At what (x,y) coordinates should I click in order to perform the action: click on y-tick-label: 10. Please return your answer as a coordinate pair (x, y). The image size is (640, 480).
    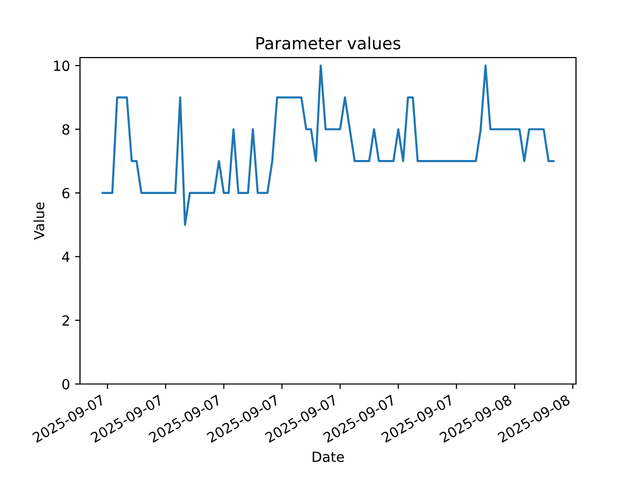
    Looking at the image, I should click on (62, 66).